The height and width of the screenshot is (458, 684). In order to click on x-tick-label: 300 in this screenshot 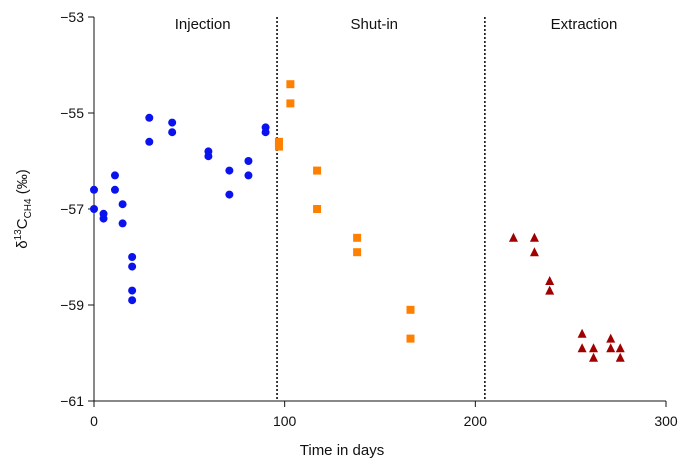, I will do `click(666, 421)`.